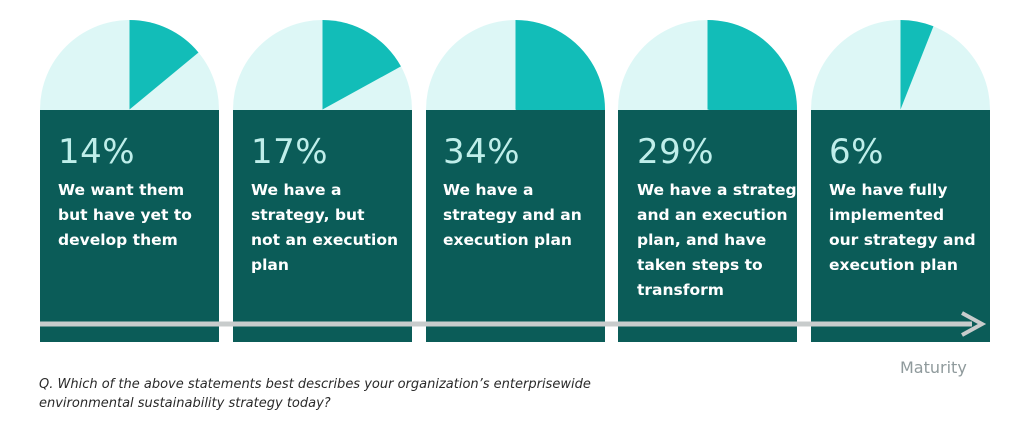  What do you see at coordinates (290, 152) in the screenshot?
I see `value-label-2: 17%` at bounding box center [290, 152].